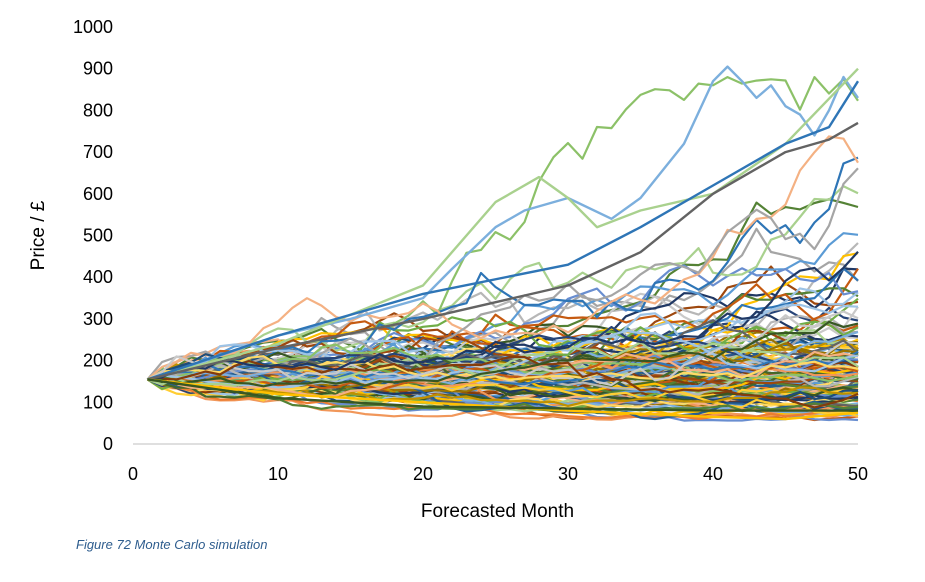 This screenshot has width=925, height=582. What do you see at coordinates (858, 474) in the screenshot?
I see `x-tick-label: 50` at bounding box center [858, 474].